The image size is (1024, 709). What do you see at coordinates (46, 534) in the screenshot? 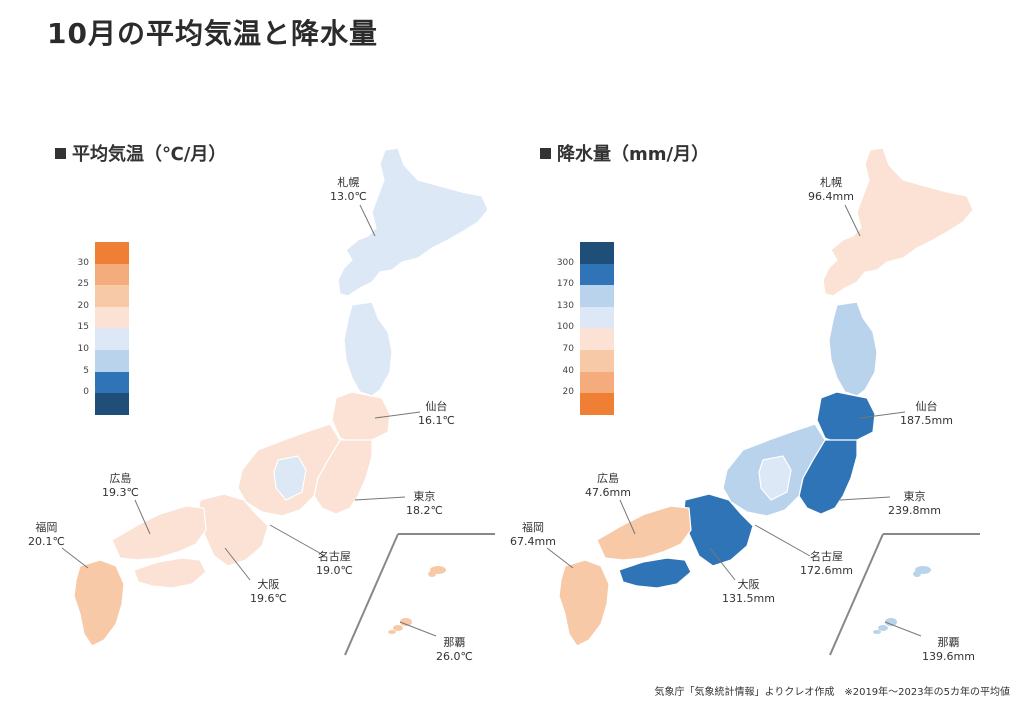
I see `city-label-fukuoka: 福岡 20.1℃` at bounding box center [46, 534].